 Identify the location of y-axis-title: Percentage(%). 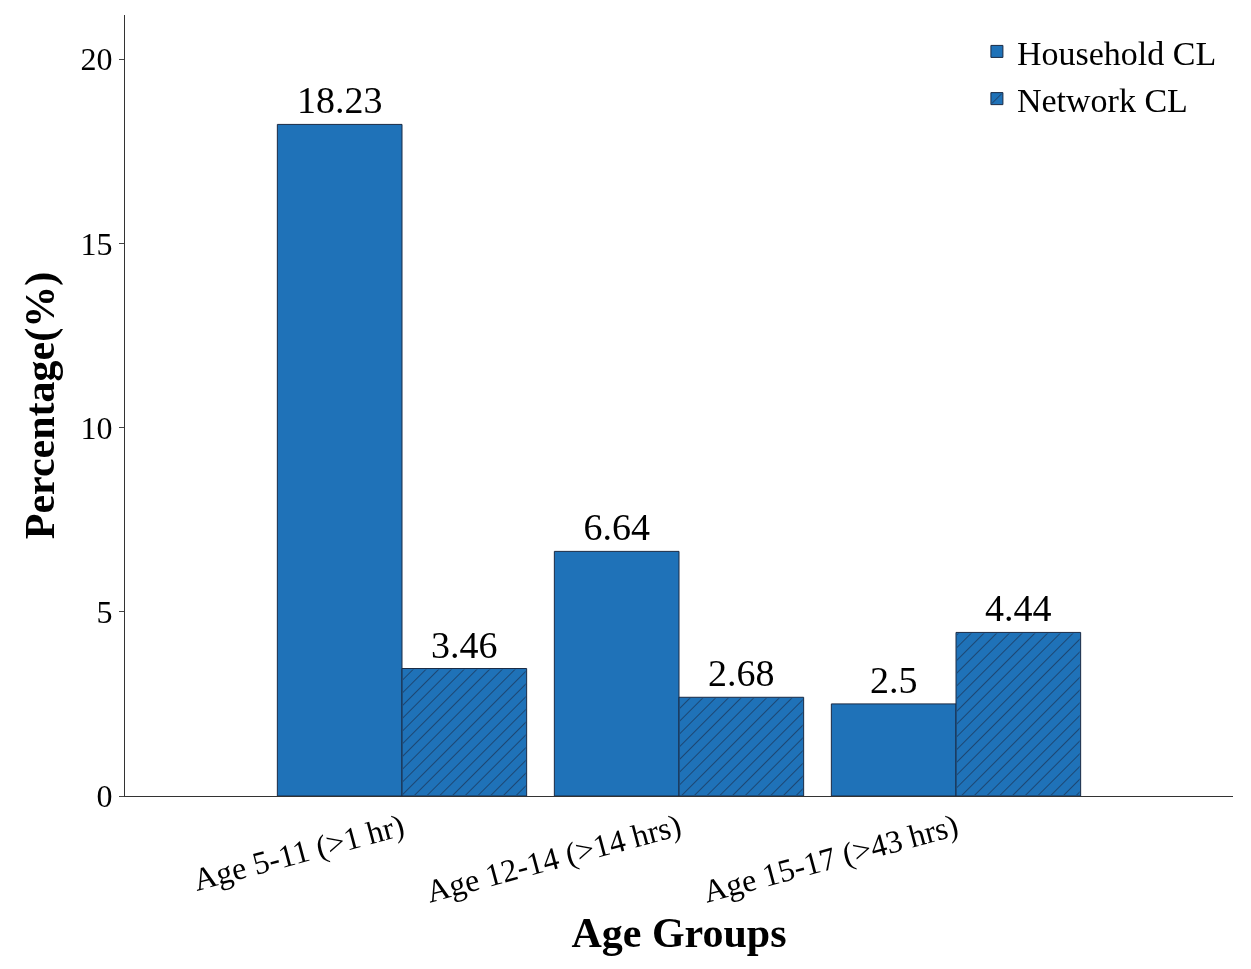
(41, 405).